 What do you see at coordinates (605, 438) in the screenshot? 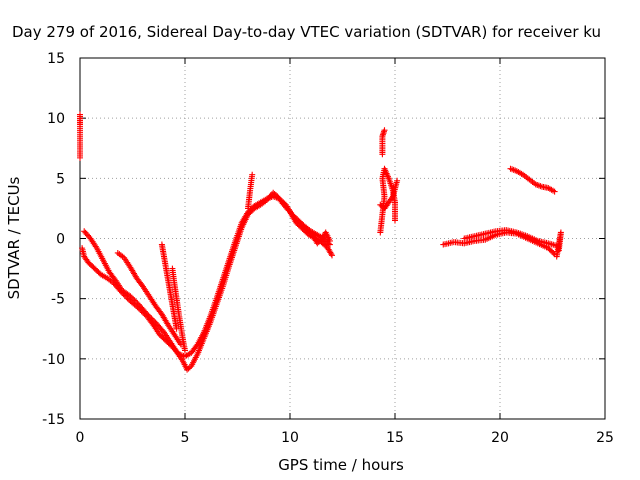
I see `x-tick-label: 25` at bounding box center [605, 438].